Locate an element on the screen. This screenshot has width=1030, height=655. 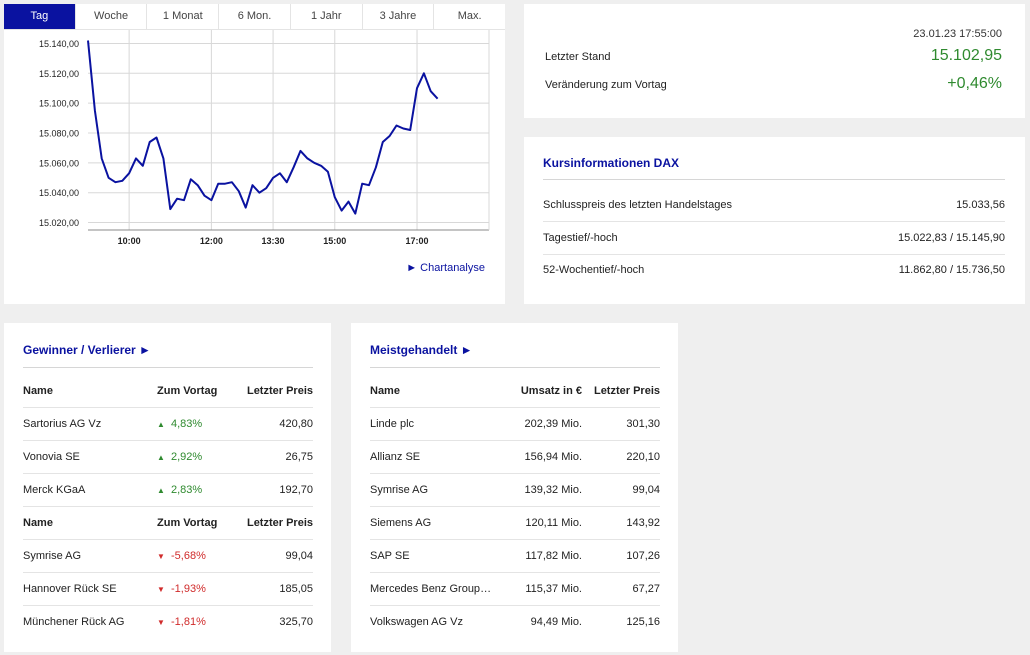
umsatz-value: 139,32 Mio. is located at coordinates (553, 490).